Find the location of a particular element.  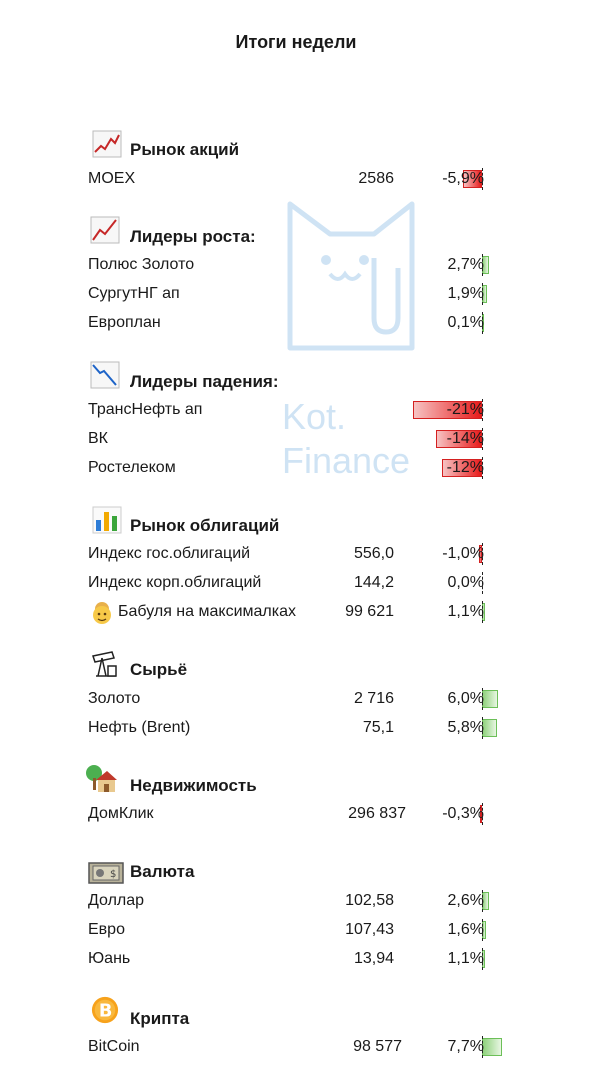

cat-watermark-icon is located at coordinates (351, 276).